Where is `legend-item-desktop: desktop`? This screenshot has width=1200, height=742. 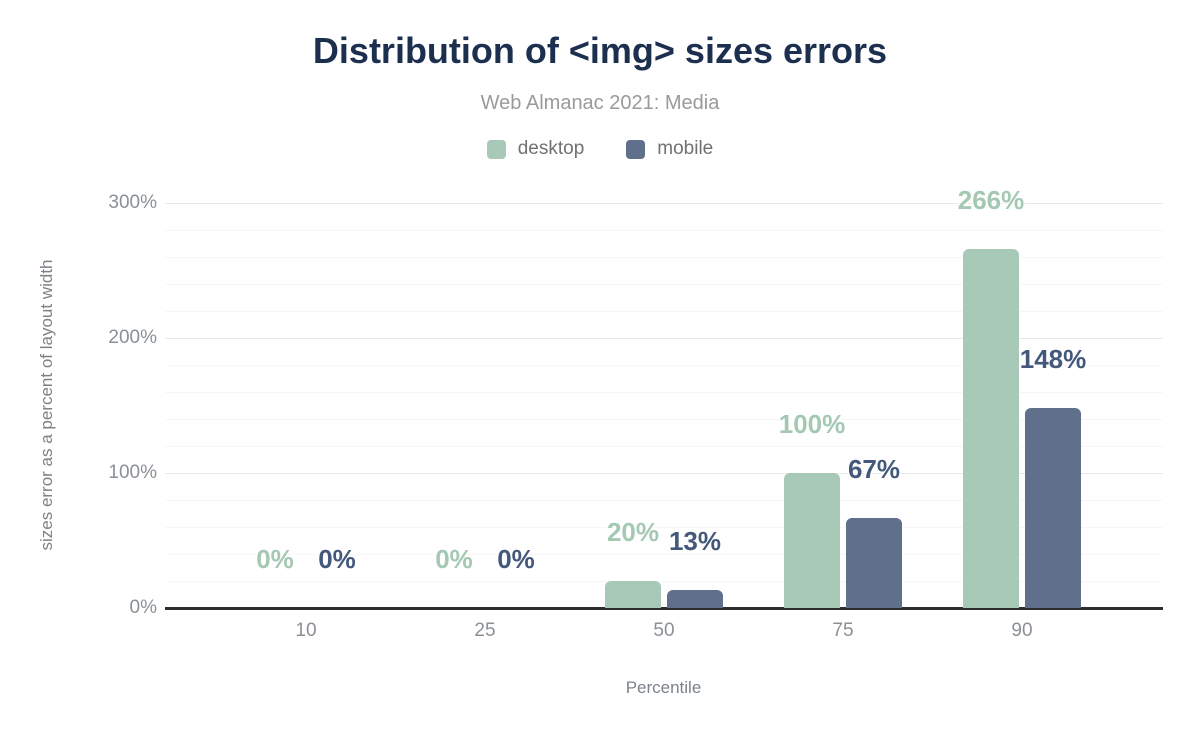
legend-item-desktop: desktop is located at coordinates (535, 149).